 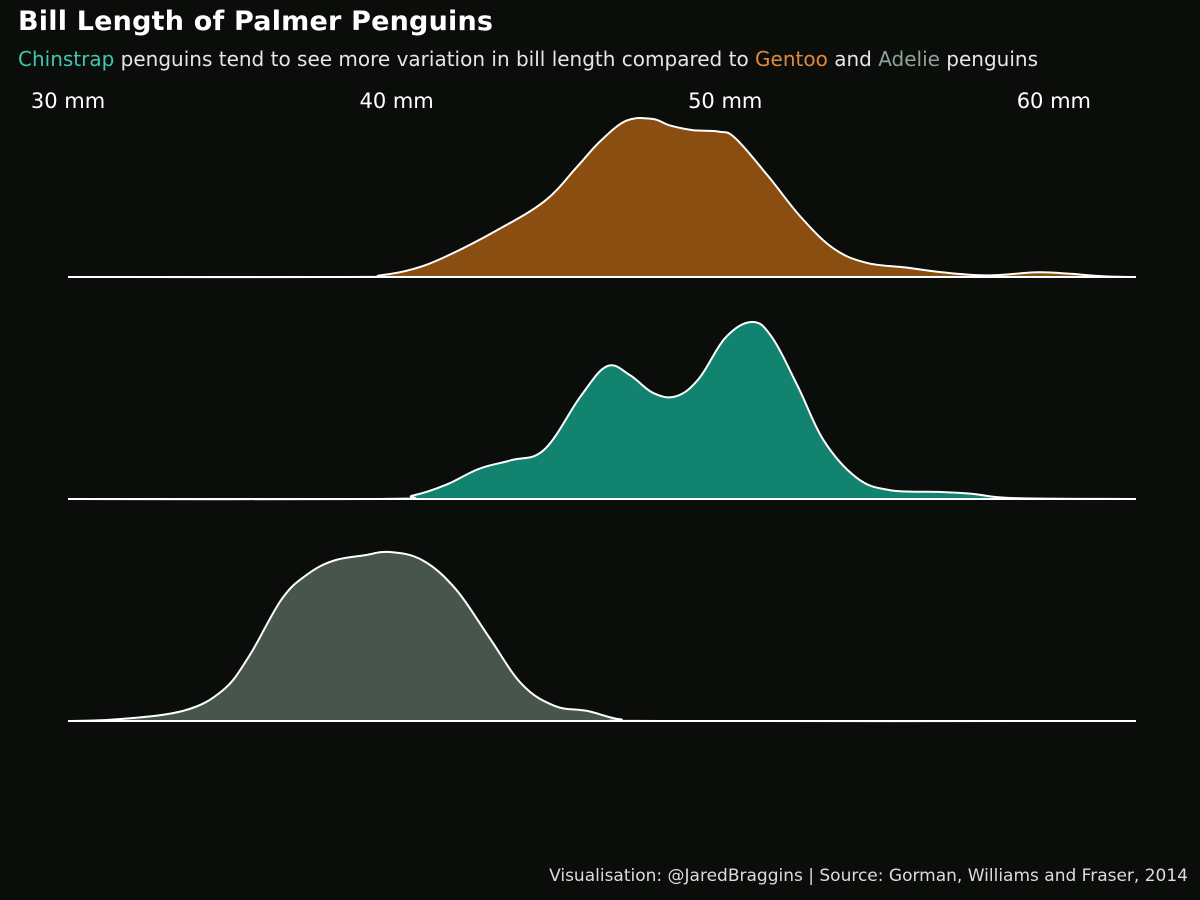 What do you see at coordinates (68, 101) in the screenshot?
I see `x-tick-label: 30 mm` at bounding box center [68, 101].